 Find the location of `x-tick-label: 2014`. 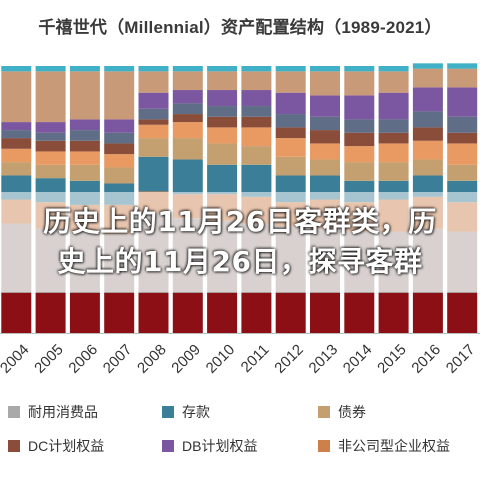

x-tick-label: 2014 is located at coordinates (358, 359).